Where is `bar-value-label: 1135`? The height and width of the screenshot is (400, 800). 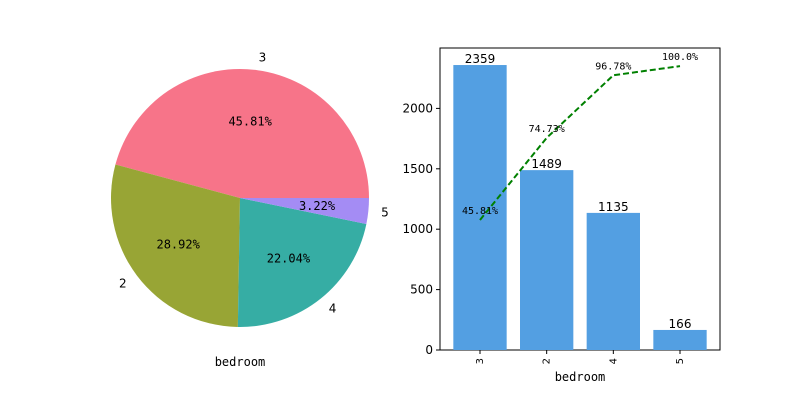
bar-value-label: 1135 is located at coordinates (613, 207).